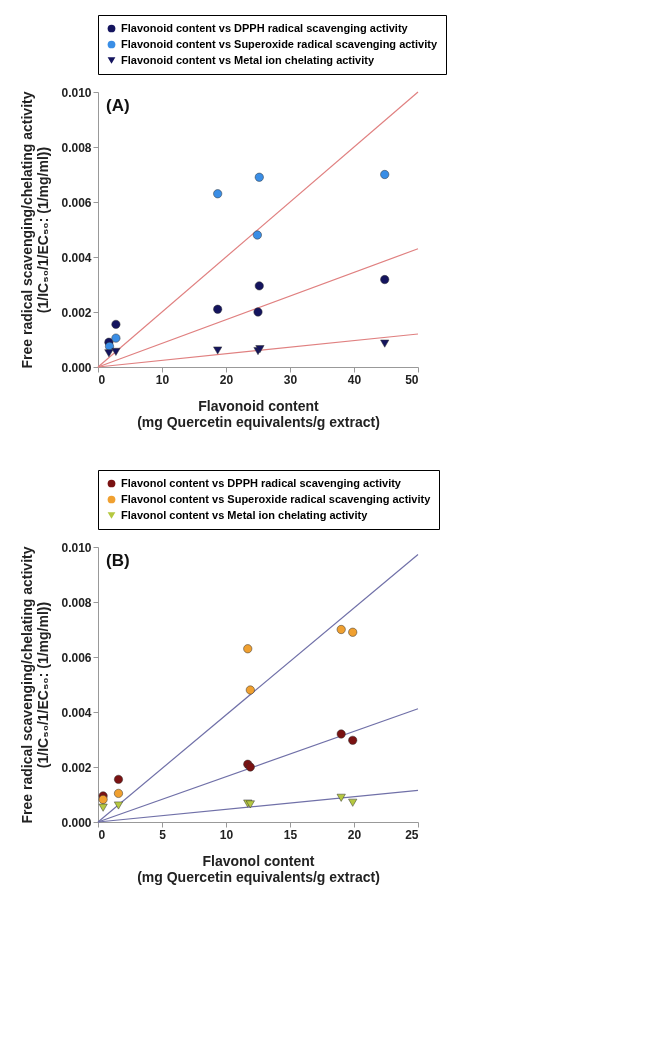 This screenshot has width=651, height=1048. Describe the element at coordinates (118, 560) in the screenshot. I see `annotation: (B)` at that location.